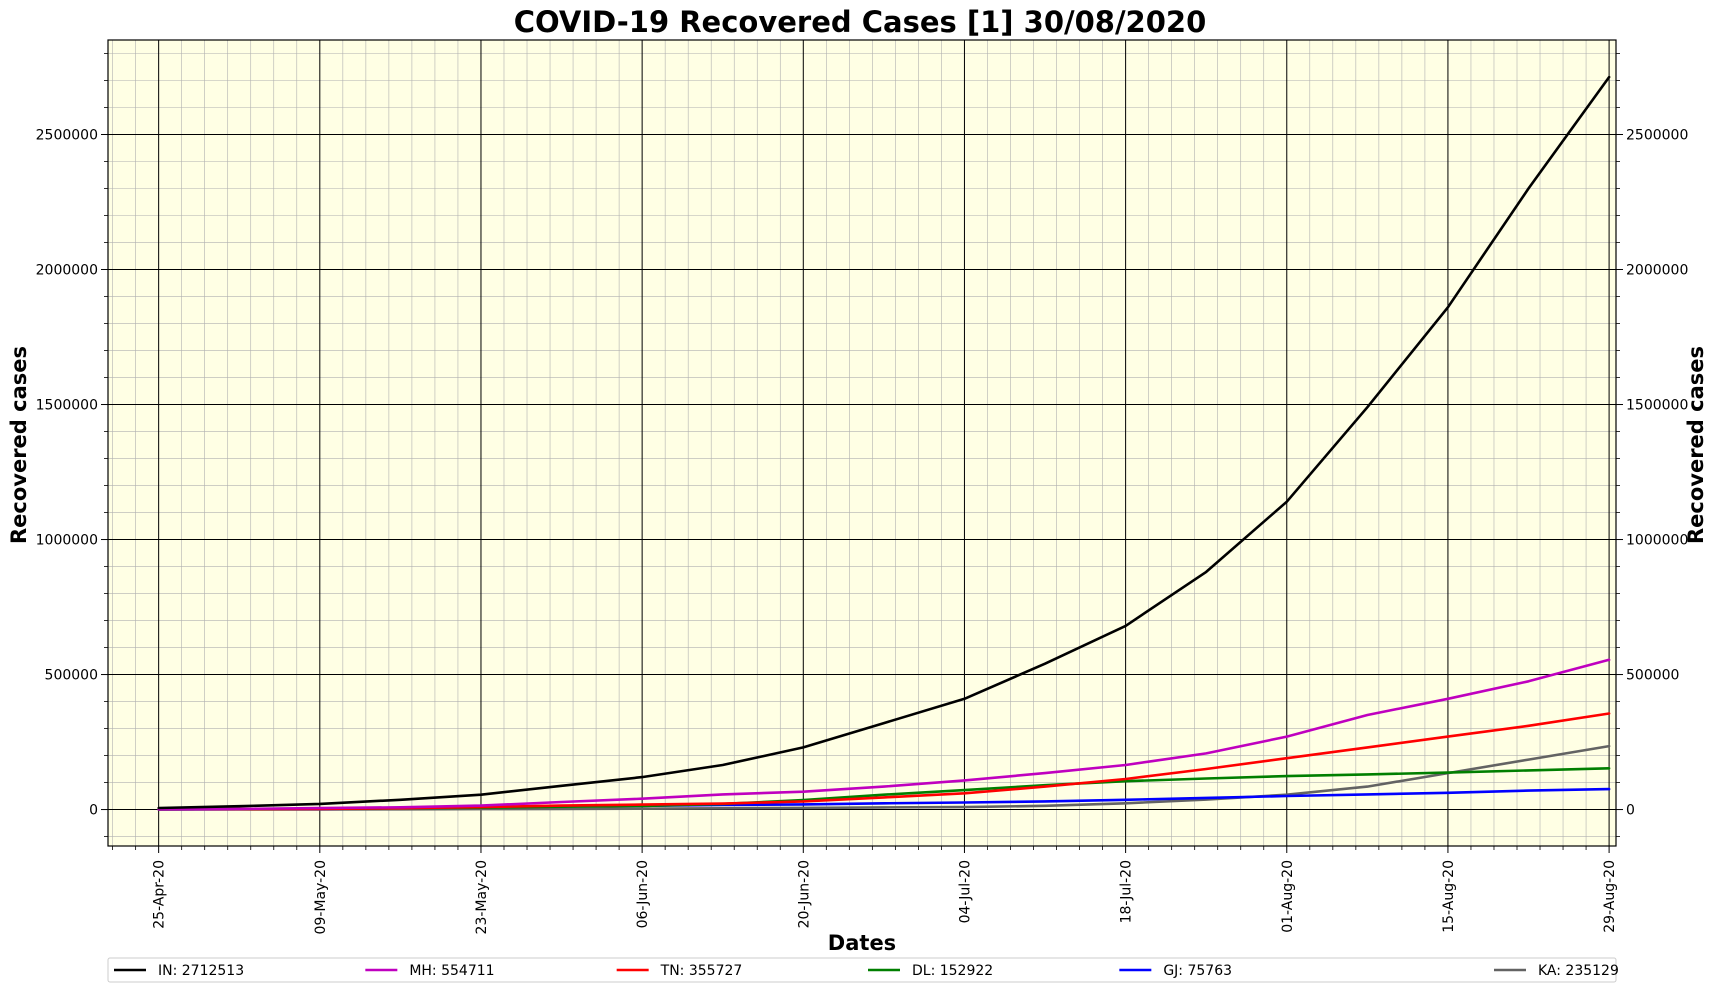 This screenshot has height=986, width=1713. I want to click on x-tick-label: 25-Apr-20, so click(160, 894).